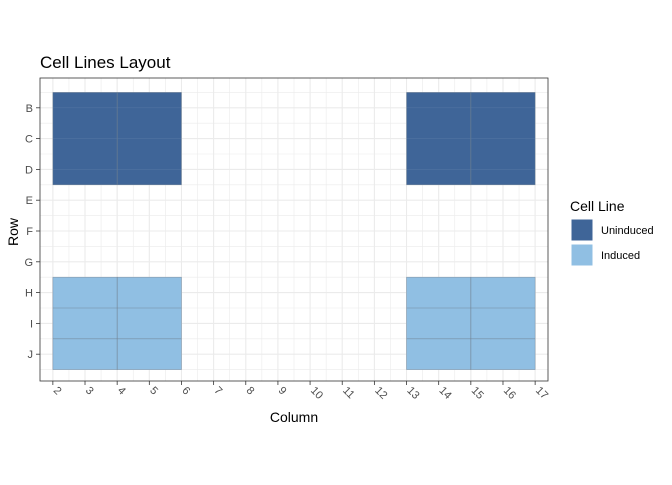 This screenshot has width=672, height=485. I want to click on x-tick-label: 8, so click(250, 391).